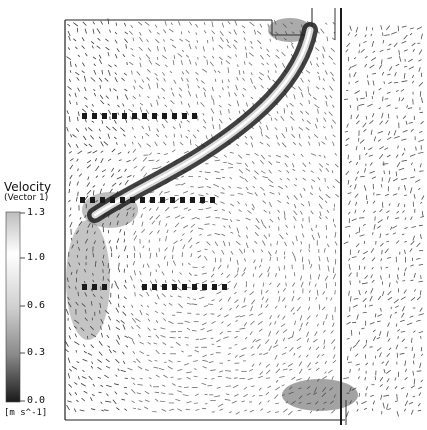 This screenshot has width=427, height=430. What do you see at coordinates (26, 198) in the screenshot?
I see `legend-subtitle: (Vector 1)` at bounding box center [26, 198].